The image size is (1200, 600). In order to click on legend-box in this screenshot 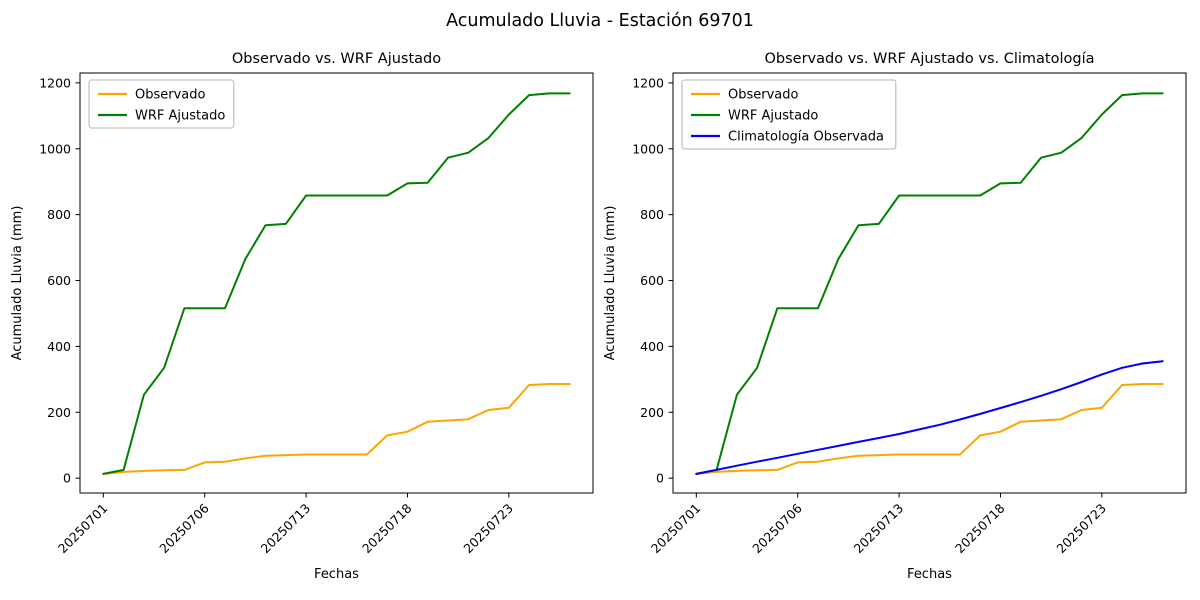, I will do `click(789, 114)`.